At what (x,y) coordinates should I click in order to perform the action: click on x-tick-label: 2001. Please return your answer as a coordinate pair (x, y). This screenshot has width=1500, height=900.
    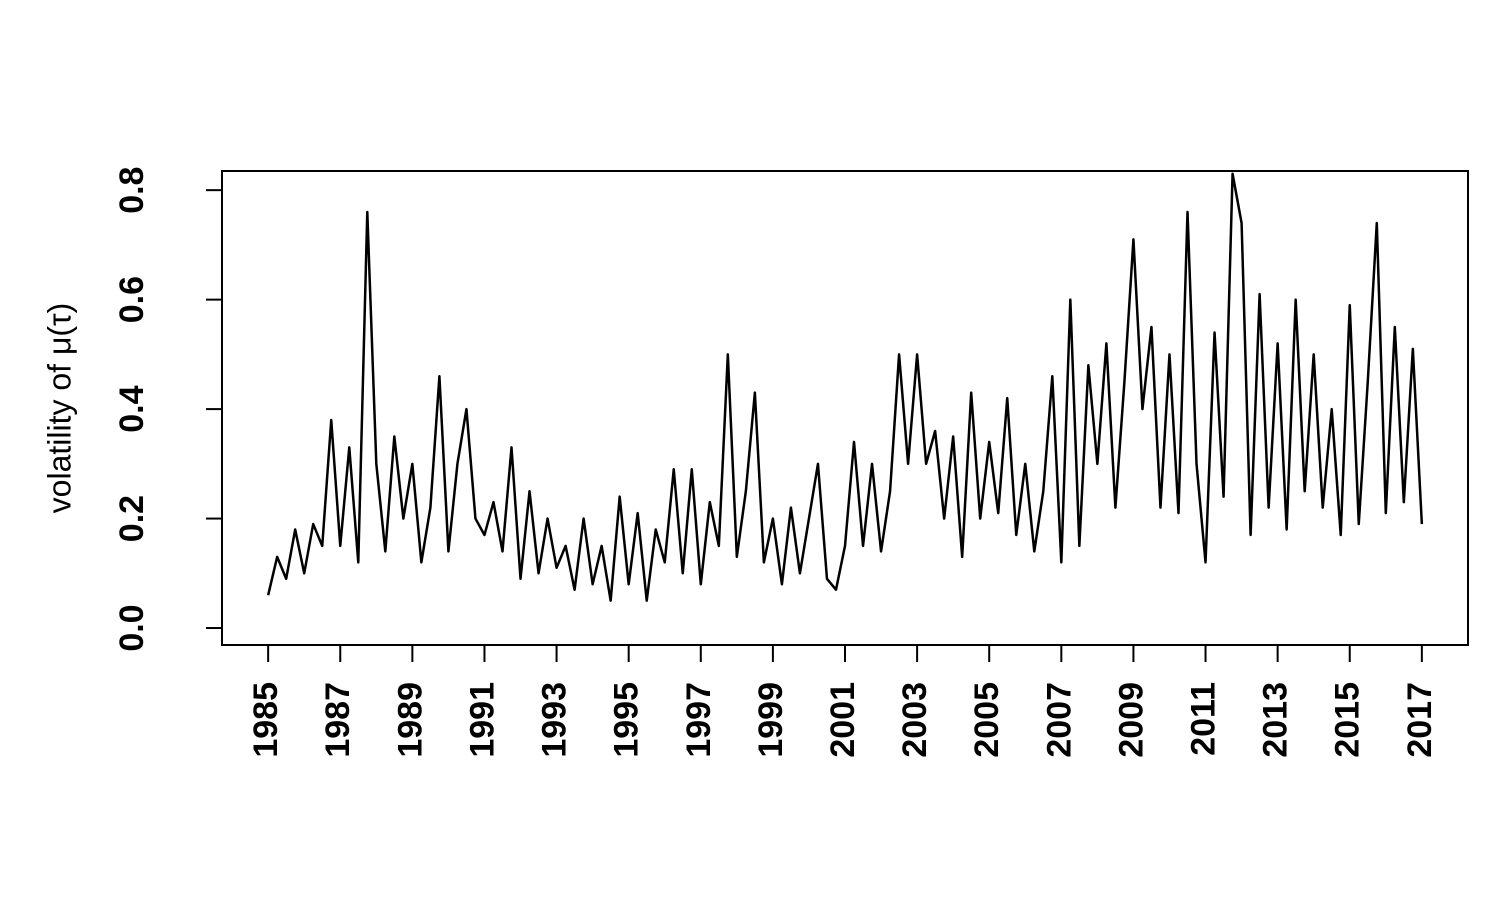
    Looking at the image, I should click on (843, 720).